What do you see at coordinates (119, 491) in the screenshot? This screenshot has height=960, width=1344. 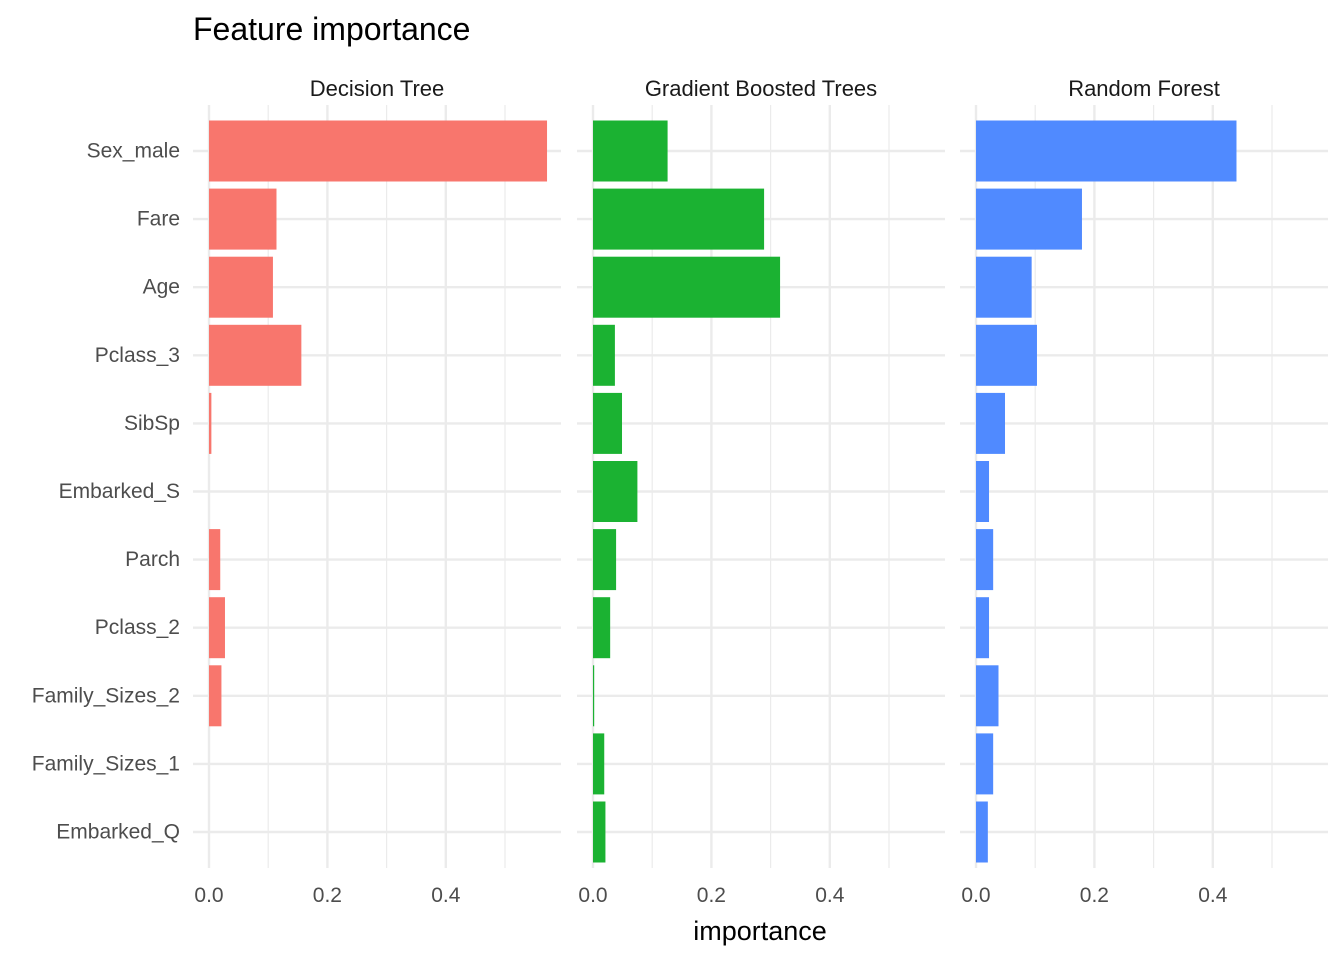 I see `y-label-embarked-s: Embarked_S` at bounding box center [119, 491].